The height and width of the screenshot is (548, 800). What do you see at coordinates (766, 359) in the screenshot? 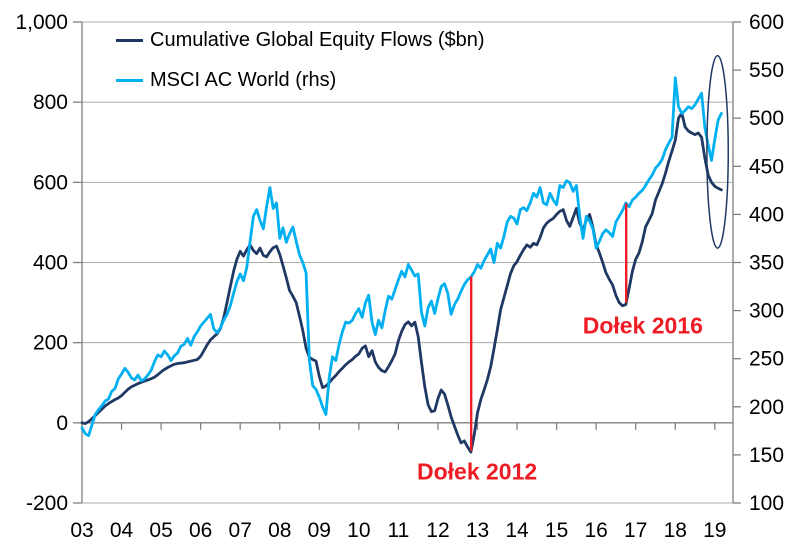
I see `y-axis-right-label: 250` at bounding box center [766, 359].